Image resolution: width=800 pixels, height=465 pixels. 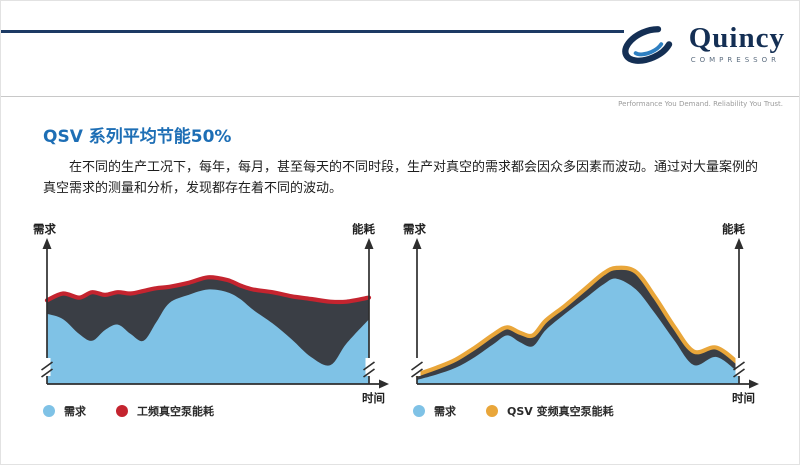 What do you see at coordinates (400, 96) in the screenshot?
I see `header-divider` at bounding box center [400, 96].